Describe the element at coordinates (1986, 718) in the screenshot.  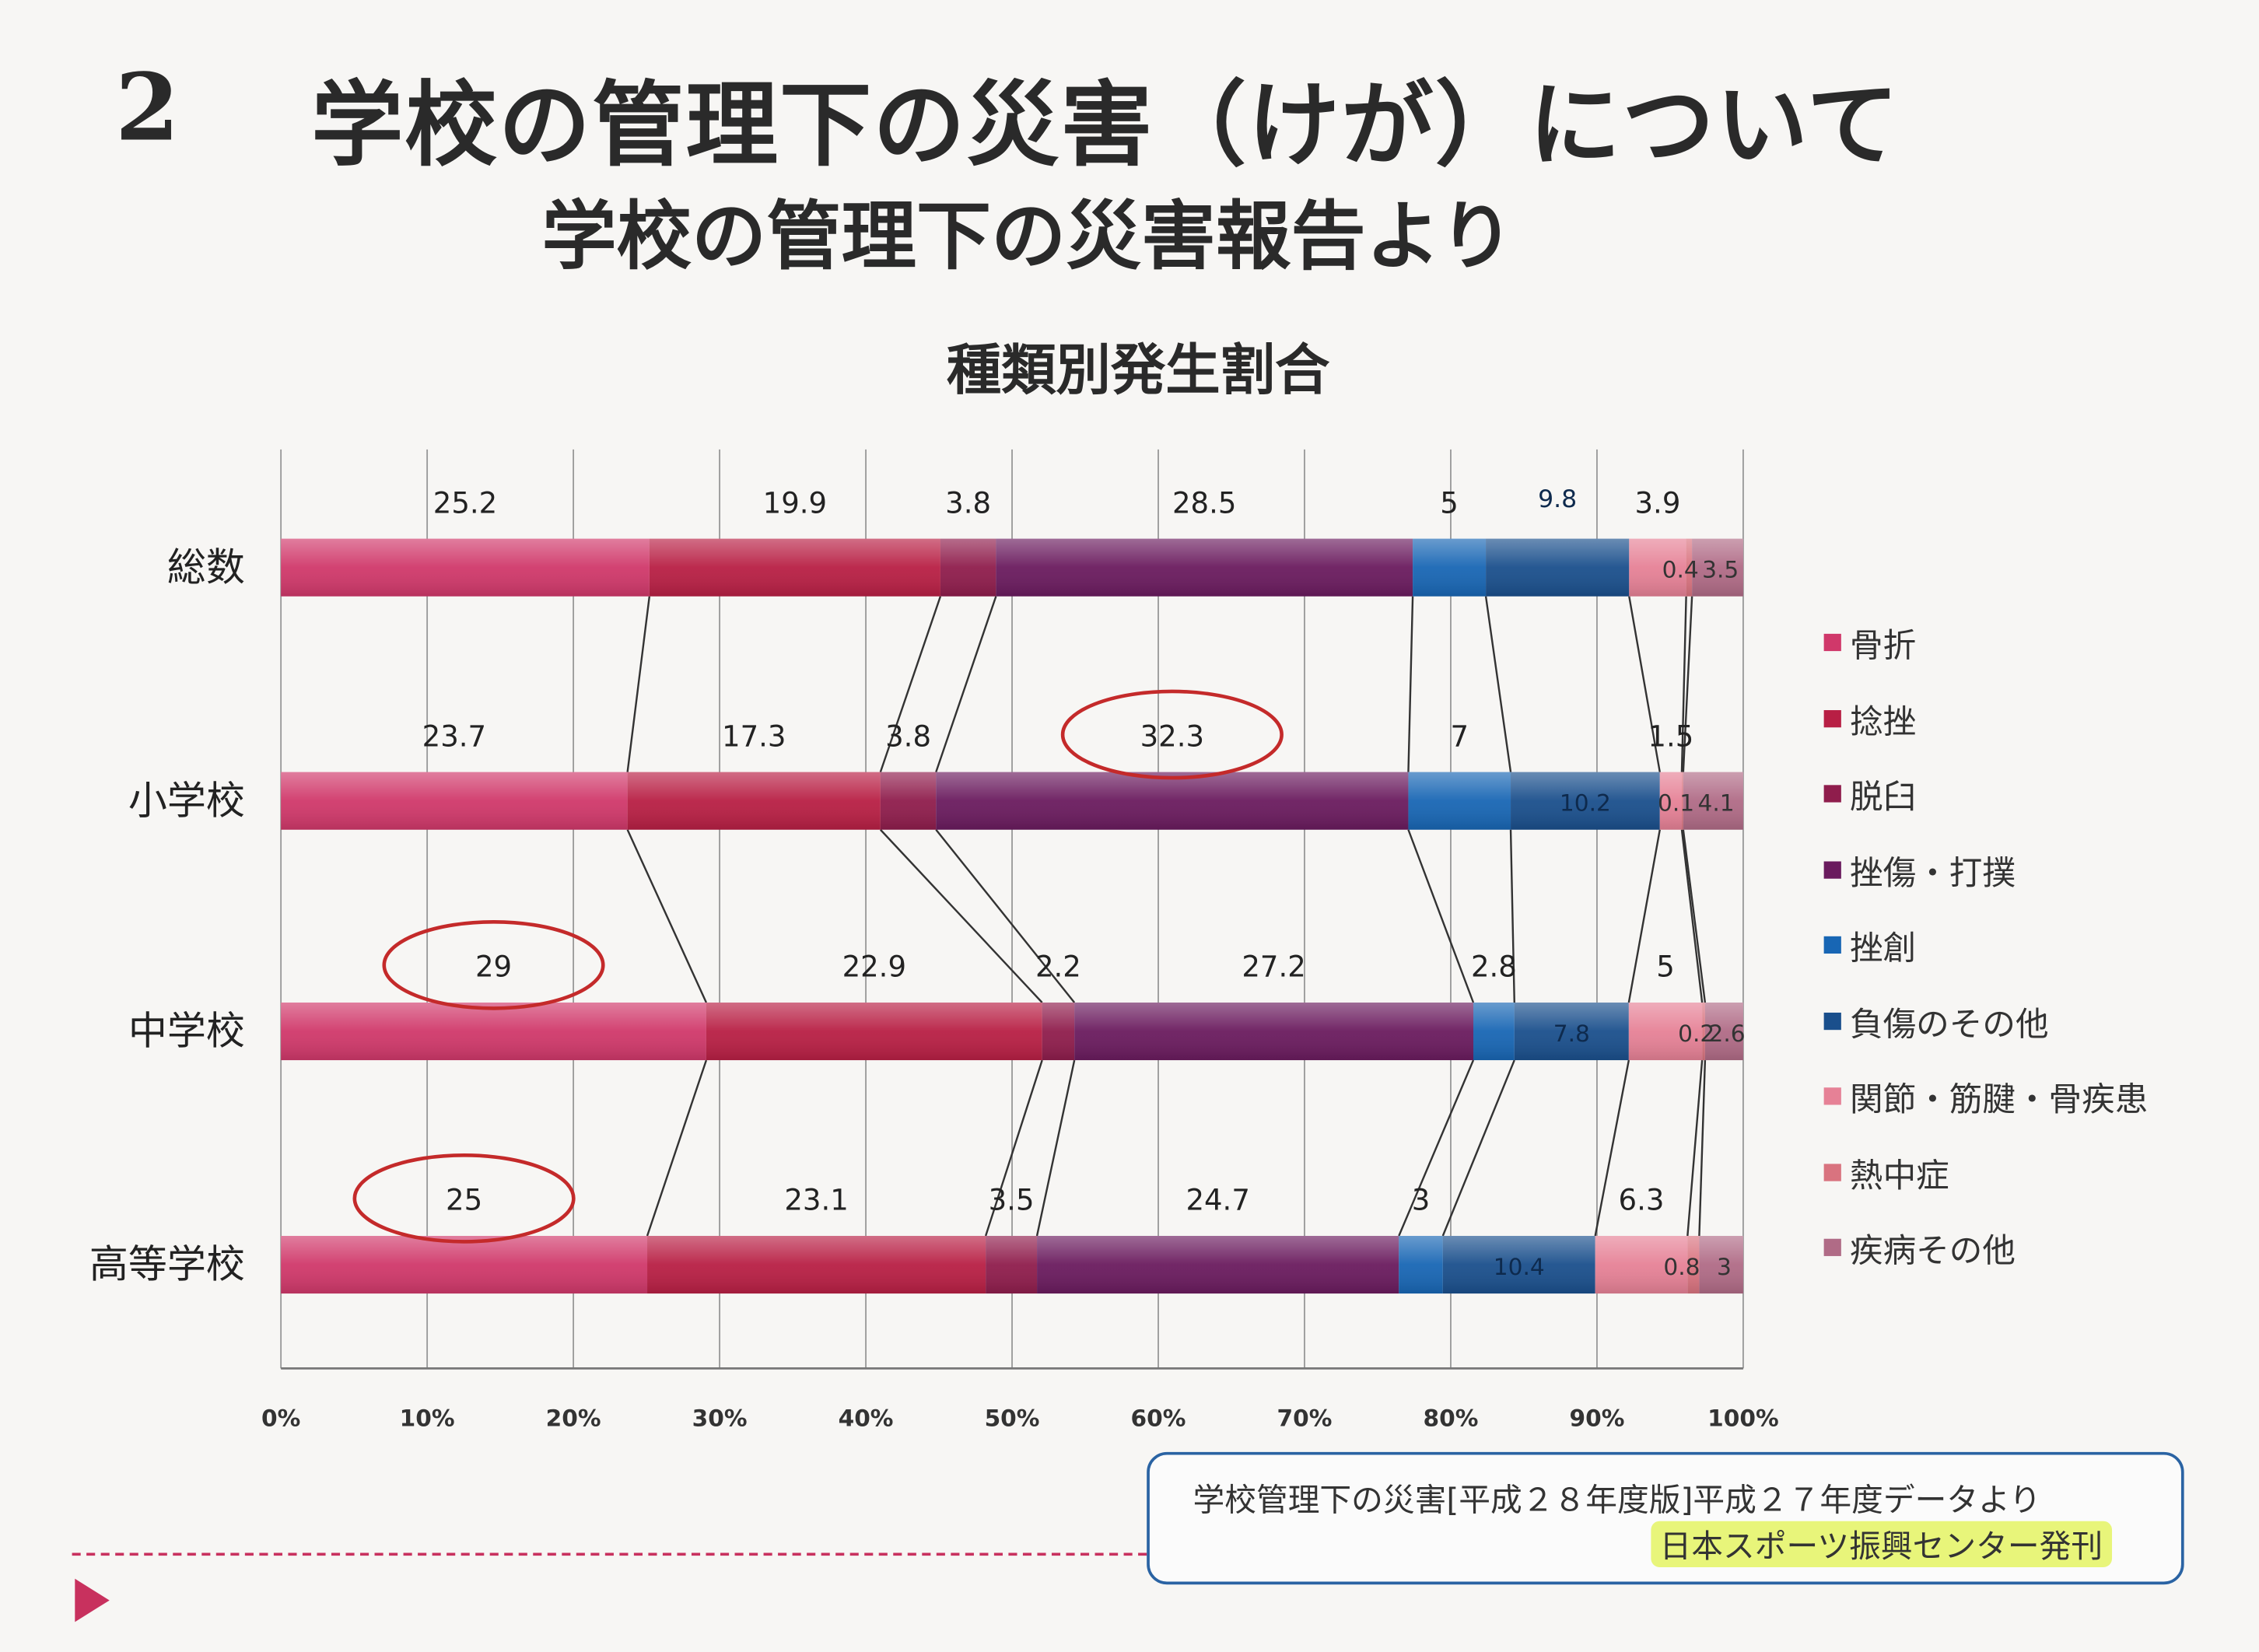
I see `legend-item: 捻挫` at that location.